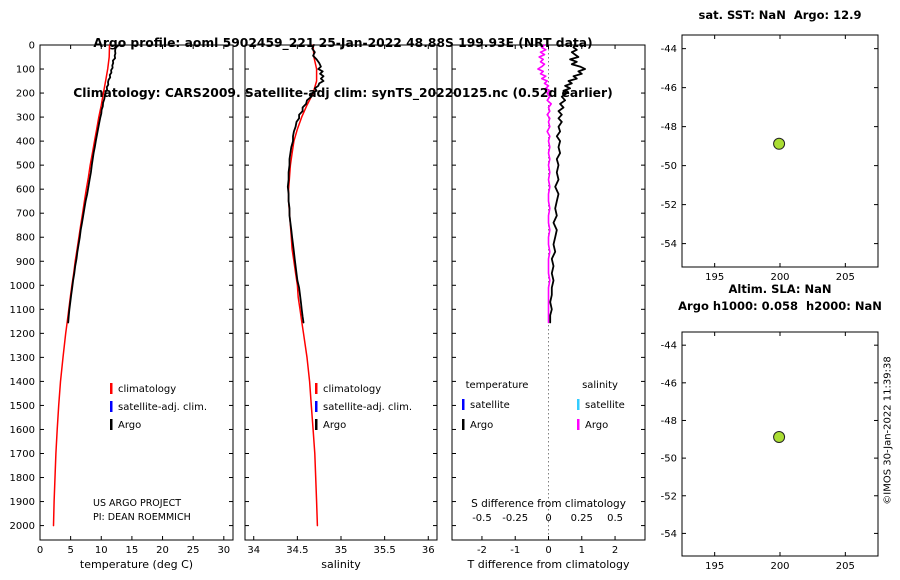  What do you see at coordinates (22, 526) in the screenshot?
I see `y-tick-label: 2000` at bounding box center [22, 526].